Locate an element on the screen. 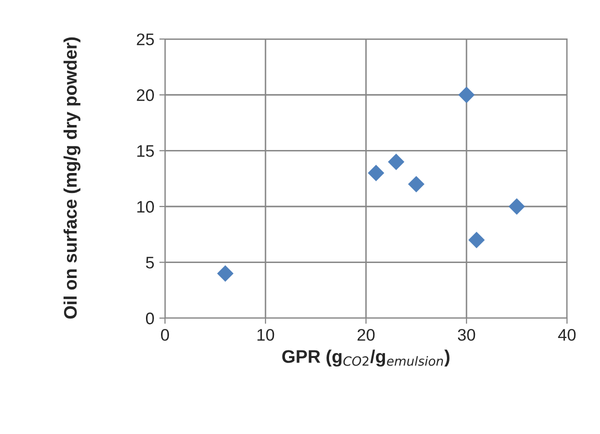 The width and height of the screenshot is (600, 434). x-tick-label: 30 is located at coordinates (467, 334).